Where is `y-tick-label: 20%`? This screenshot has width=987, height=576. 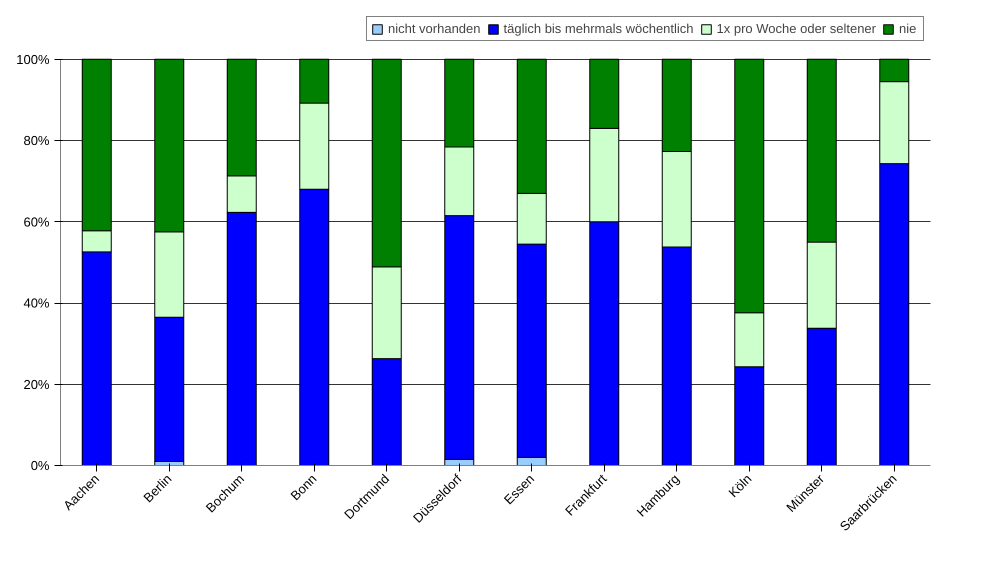
y-tick-label: 20% is located at coordinates (36, 384).